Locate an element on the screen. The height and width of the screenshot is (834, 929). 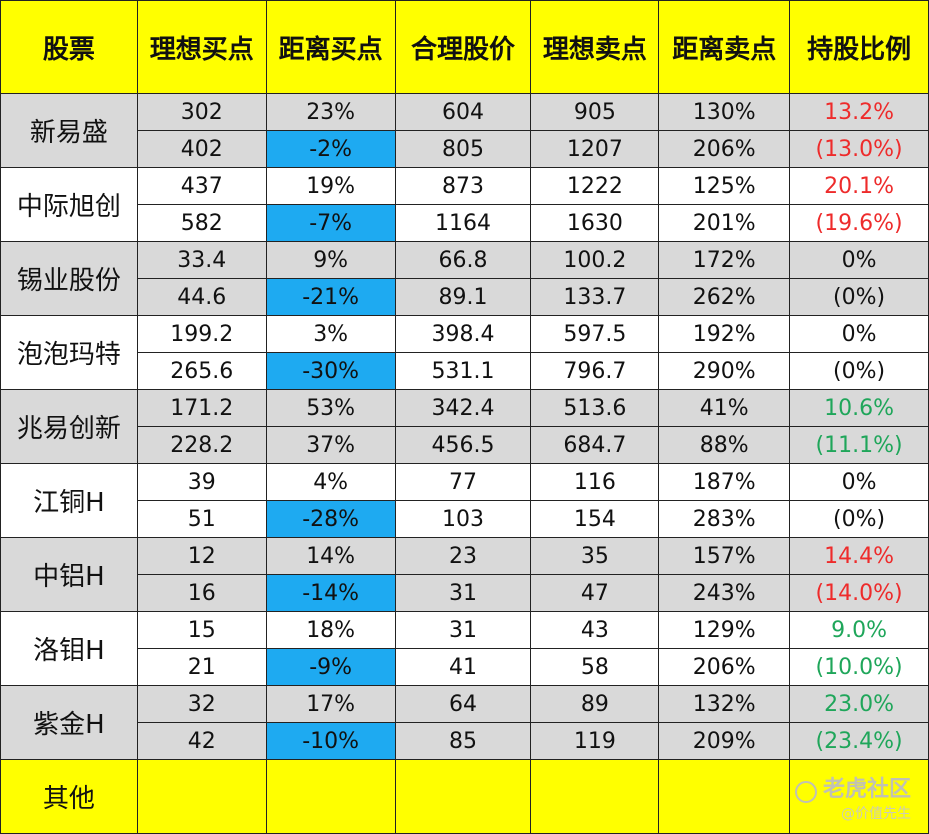
cell-ideal-sell: 133.7 is located at coordinates (595, 297).